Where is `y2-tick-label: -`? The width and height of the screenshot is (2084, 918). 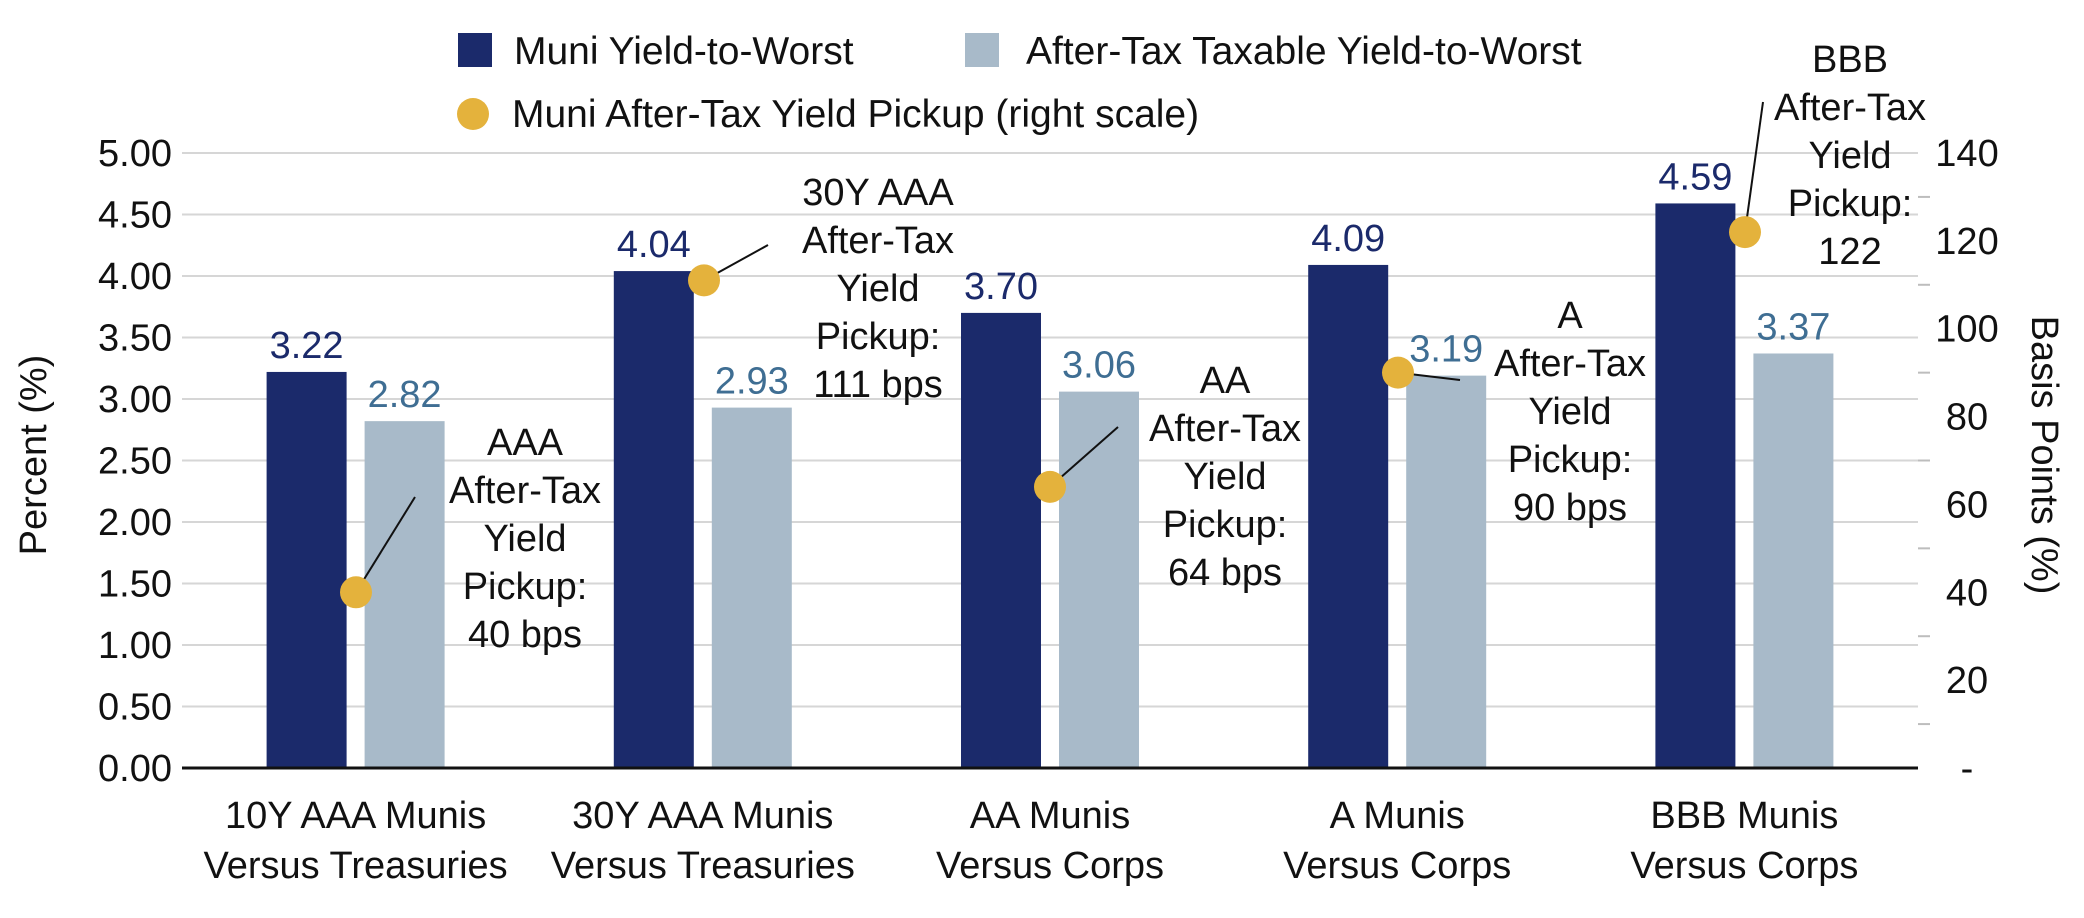 y2-tick-label: - is located at coordinates (1967, 769).